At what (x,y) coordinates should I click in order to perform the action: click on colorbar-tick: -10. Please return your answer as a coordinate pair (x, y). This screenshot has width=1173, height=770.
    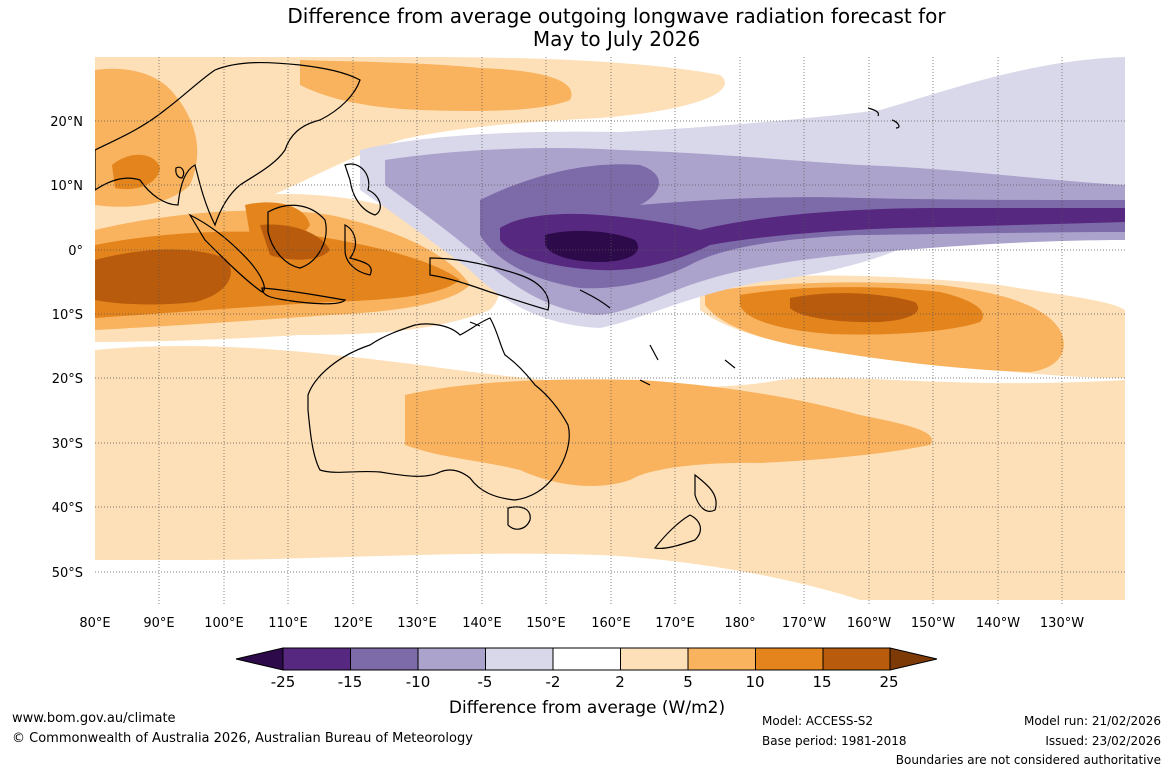
    Looking at the image, I should click on (418, 682).